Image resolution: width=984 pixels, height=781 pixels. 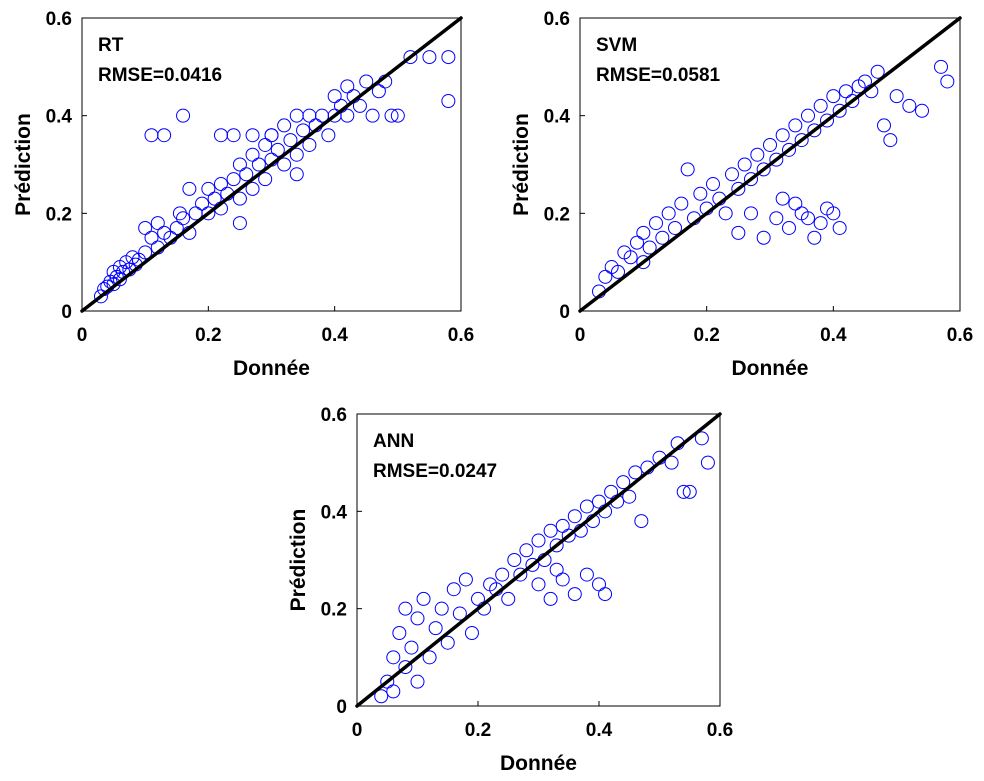 I want to click on scatter-series, so click(x=544, y=567).